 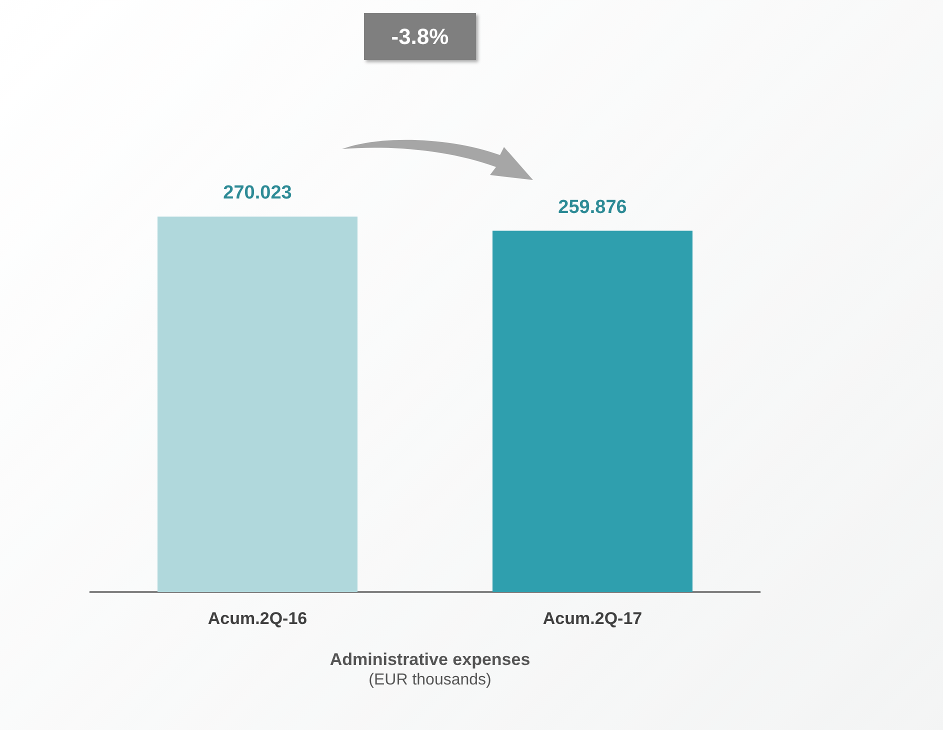 I want to click on data-label: 270.023, so click(x=257, y=193).